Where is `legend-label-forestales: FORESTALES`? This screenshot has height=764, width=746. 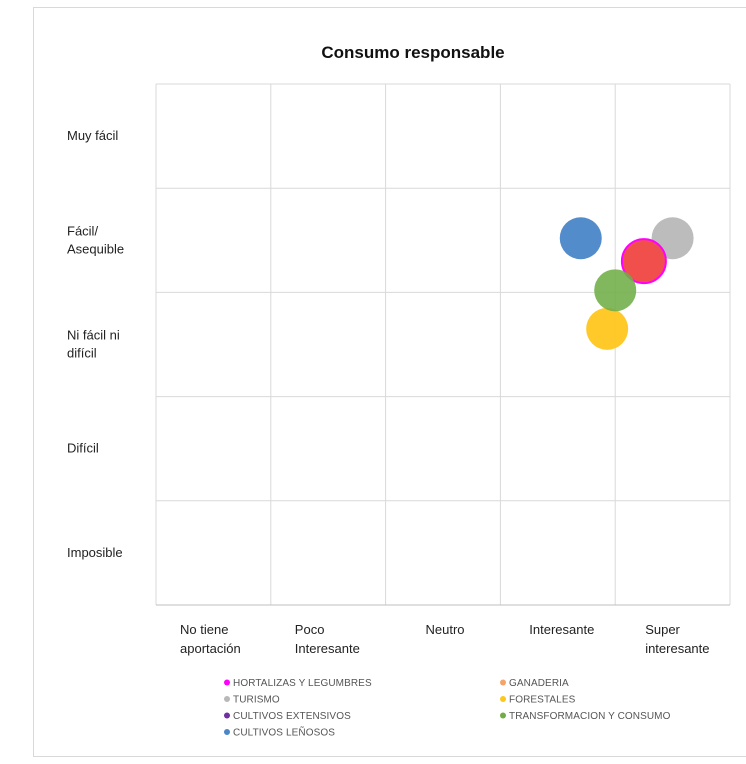 legend-label-forestales: FORESTALES is located at coordinates (542, 700).